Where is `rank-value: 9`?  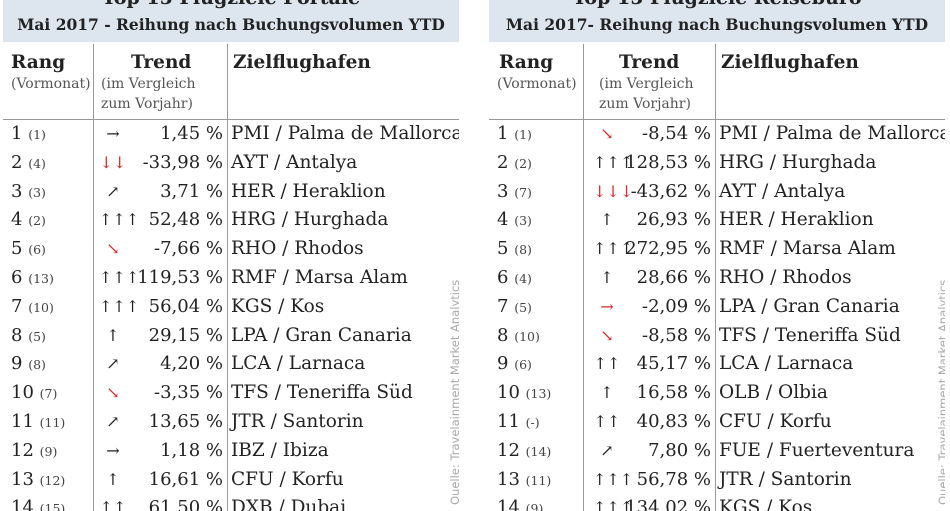 rank-value: 9 is located at coordinates (503, 364).